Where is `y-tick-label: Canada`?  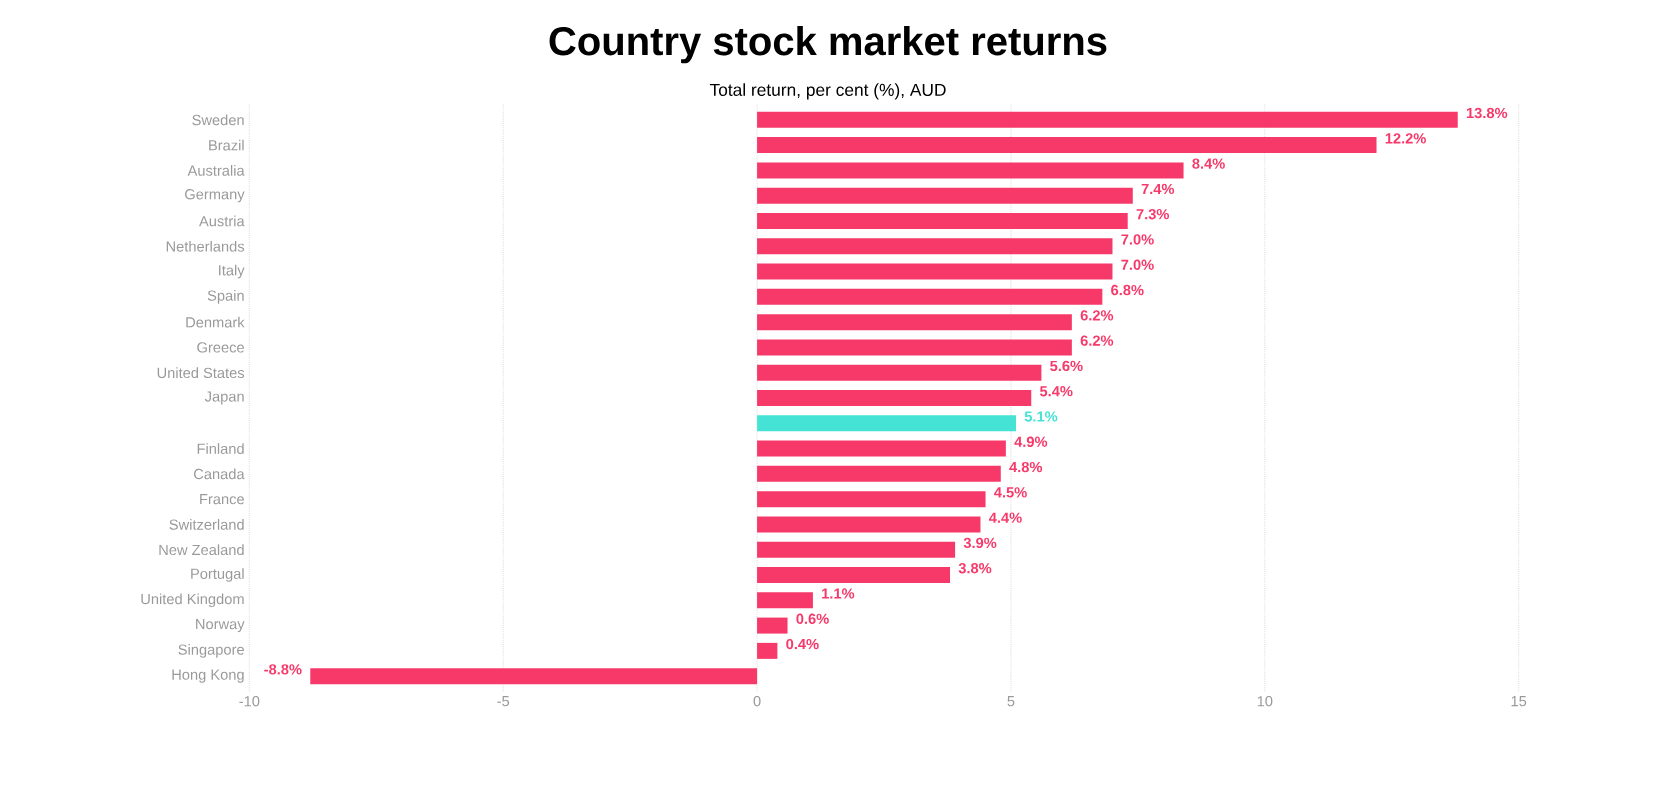
y-tick-label: Canada is located at coordinates (219, 474).